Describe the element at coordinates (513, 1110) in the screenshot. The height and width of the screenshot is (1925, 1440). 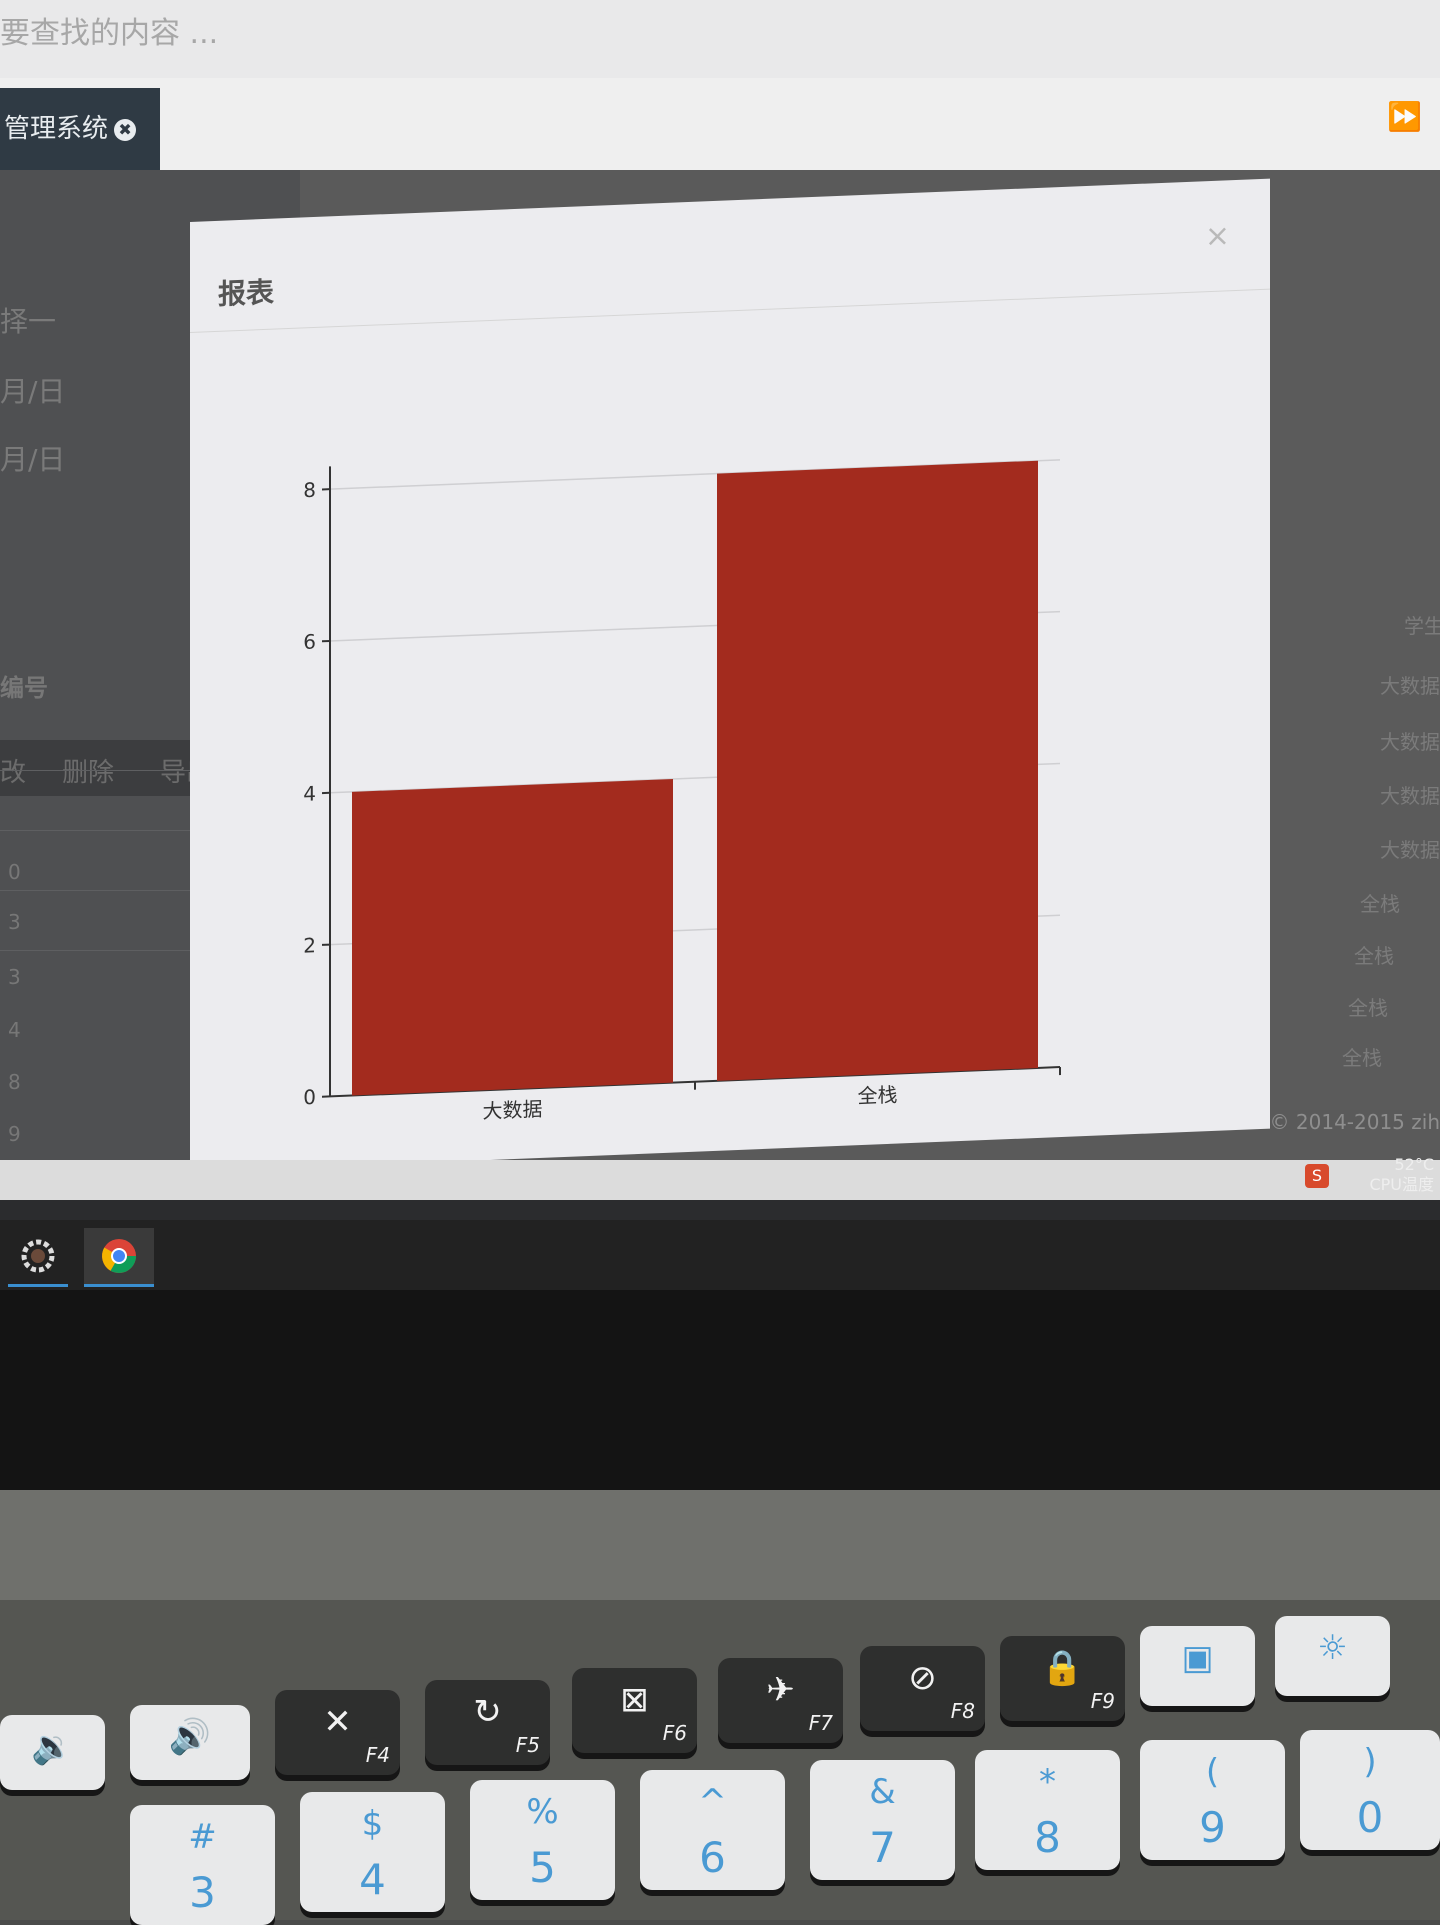
I see `x-tick-label: 大数据` at that location.